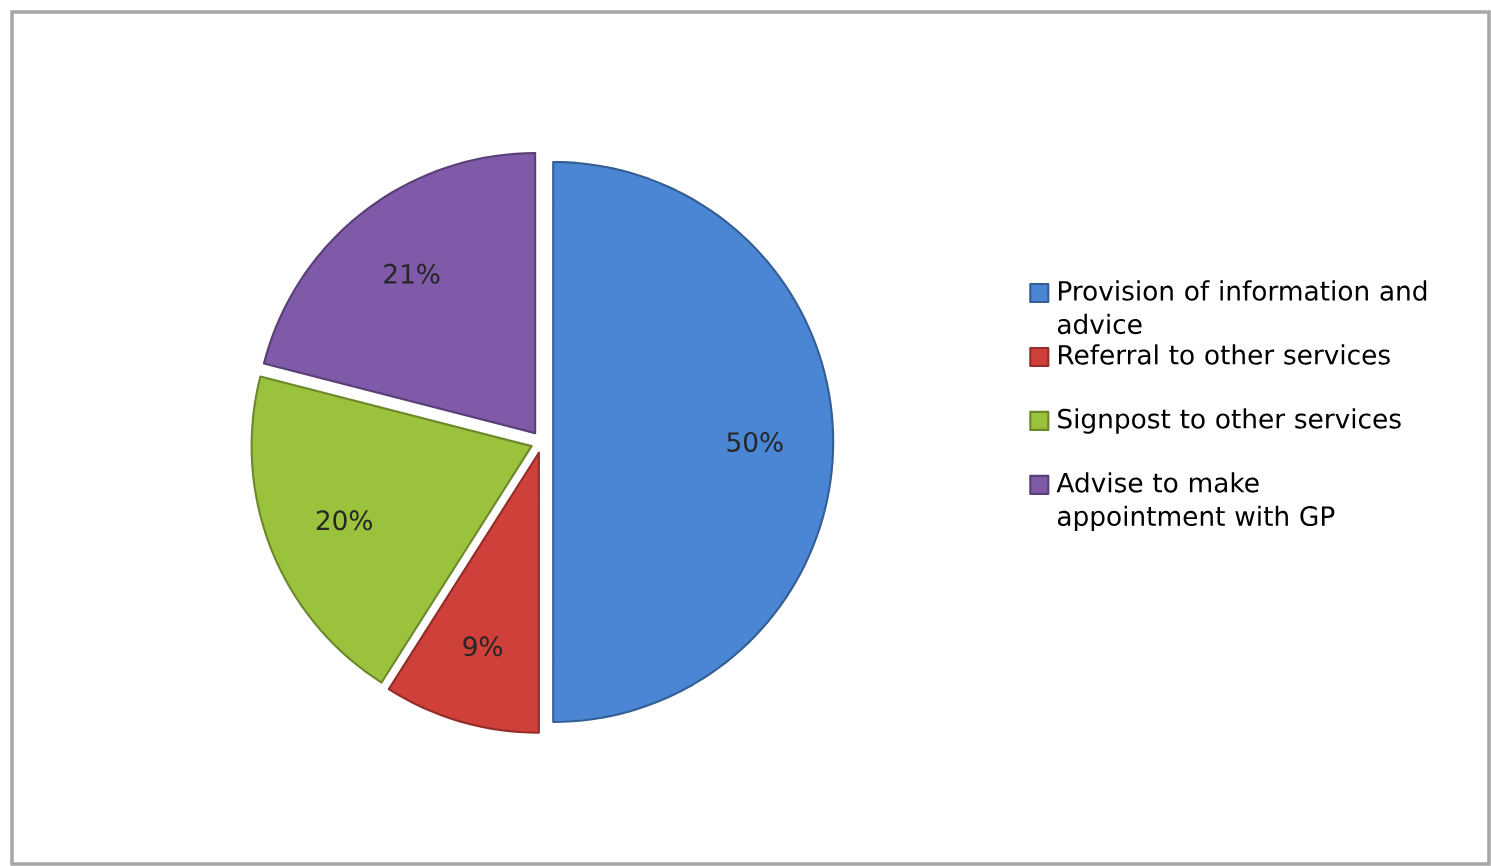  Describe the element at coordinates (1195, 502) in the screenshot. I see `legend-label: Advise to make appointment with GP` at that location.